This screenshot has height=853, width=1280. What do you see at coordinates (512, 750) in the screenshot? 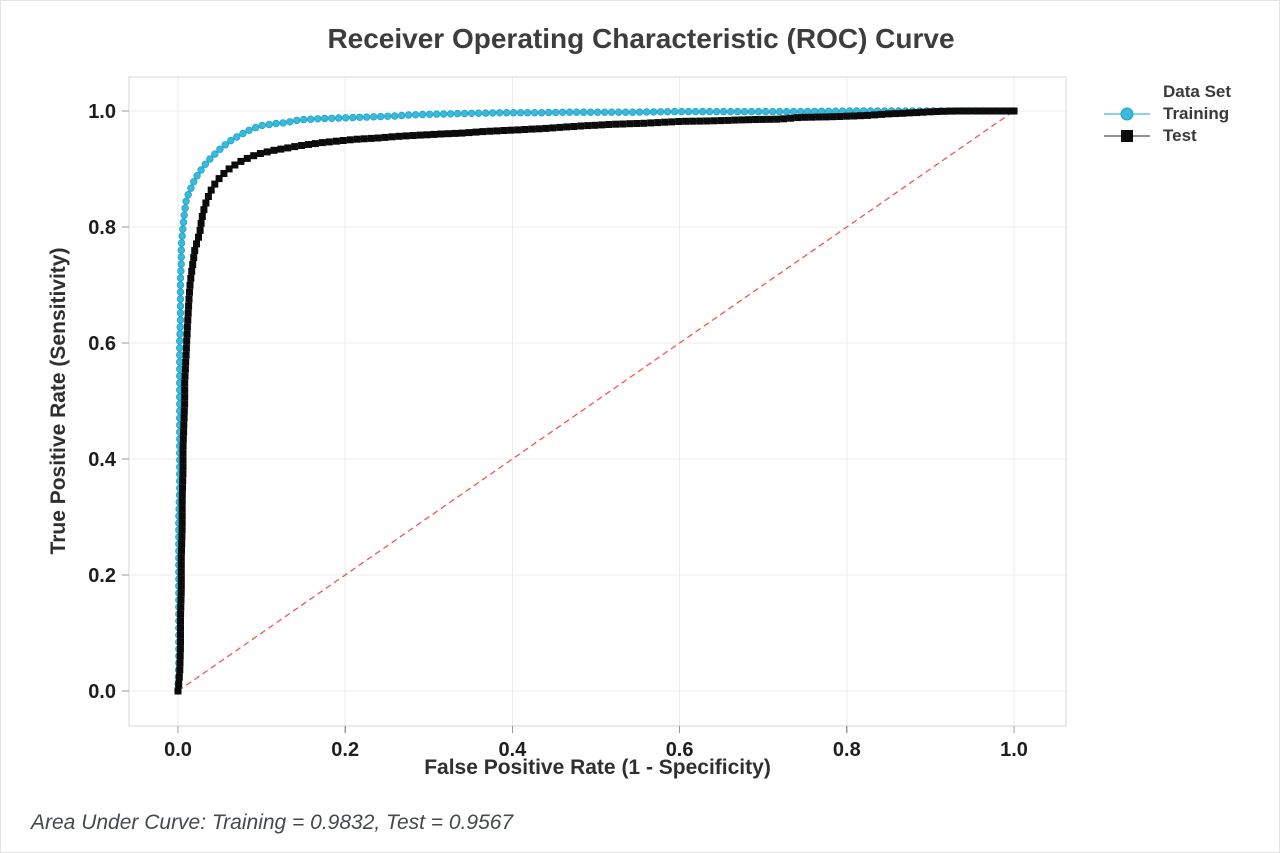
I see `x-tick-label: 0.4` at bounding box center [512, 750].